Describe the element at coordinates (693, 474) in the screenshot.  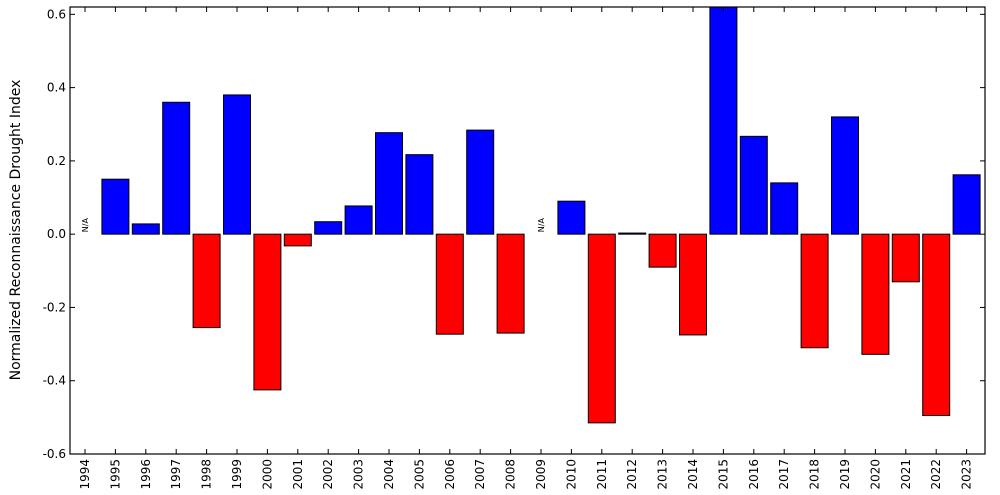
I see `x-tick-label: 2014` at that location.